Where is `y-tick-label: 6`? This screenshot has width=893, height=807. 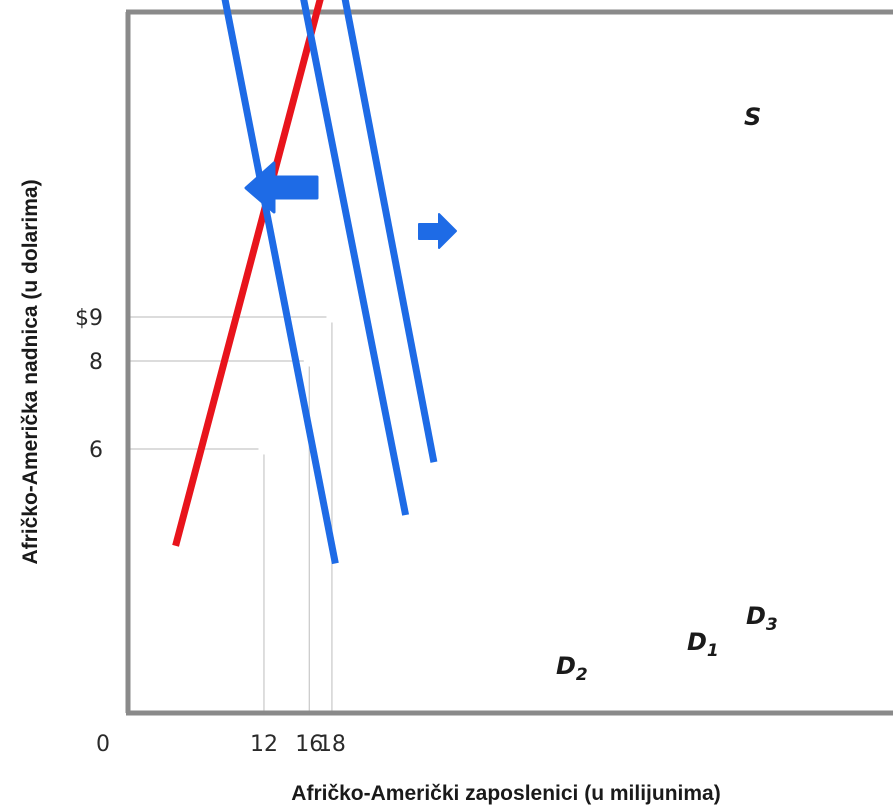
y-tick-label: 6 is located at coordinates (96, 450).